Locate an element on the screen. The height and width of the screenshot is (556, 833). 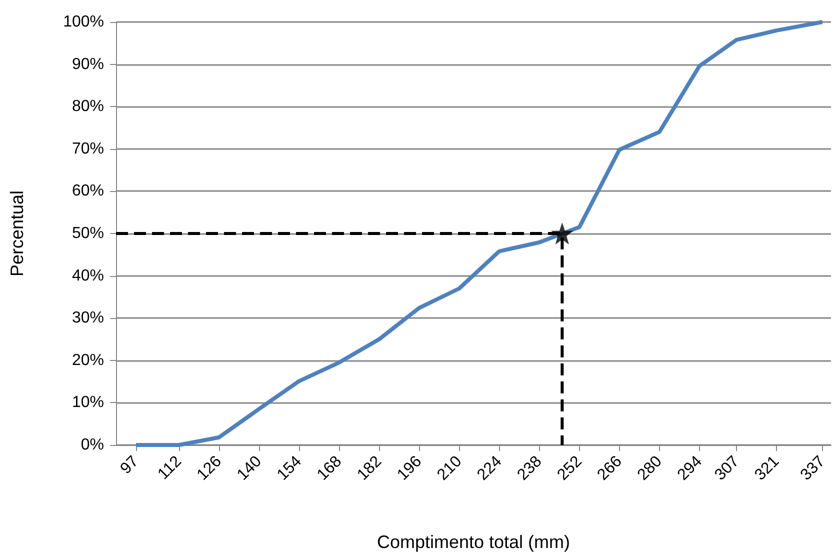
x-tick-label: 126 is located at coordinates (210, 468).